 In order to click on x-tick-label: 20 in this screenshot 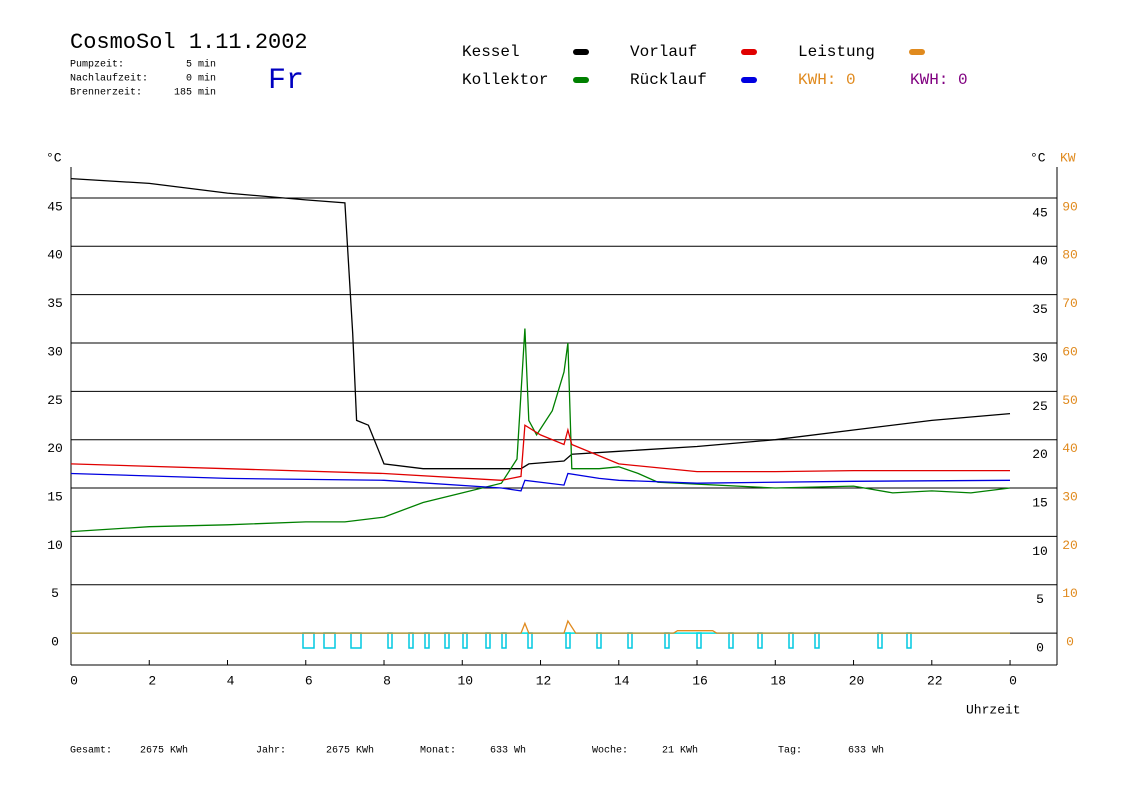, I will do `click(857, 680)`.